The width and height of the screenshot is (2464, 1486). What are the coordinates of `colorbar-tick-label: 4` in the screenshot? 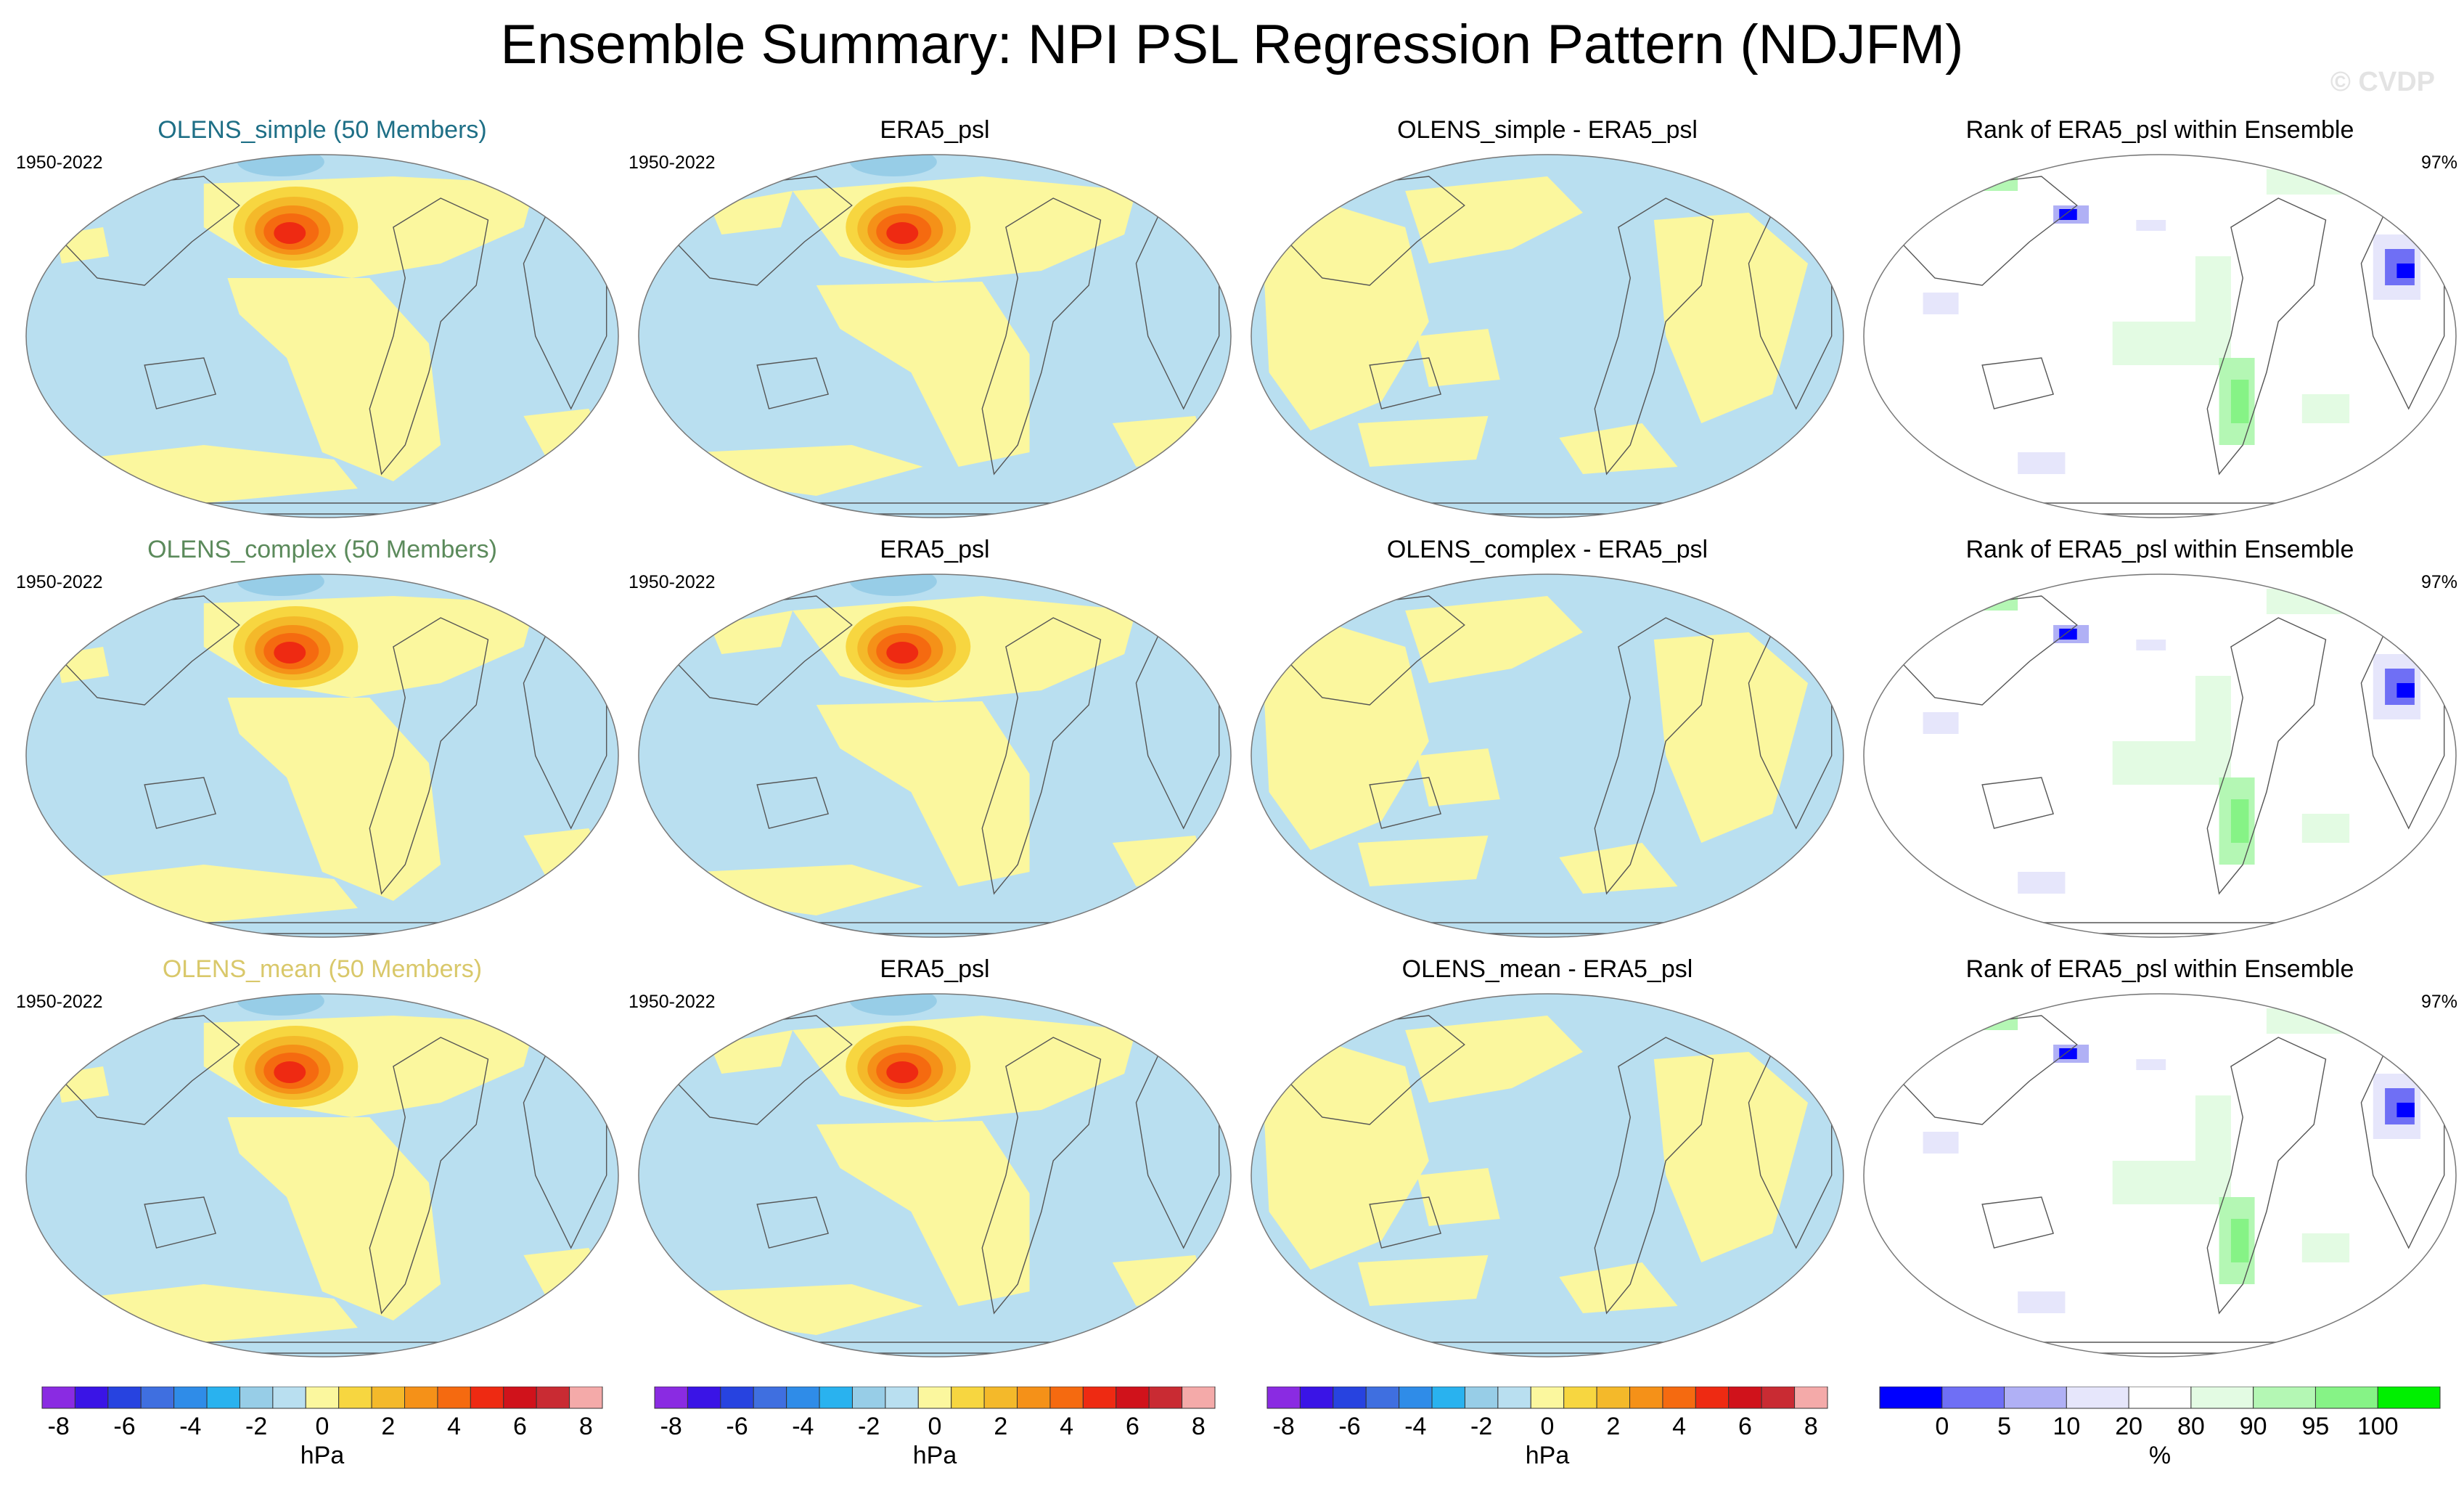 It's located at (1066, 1427).